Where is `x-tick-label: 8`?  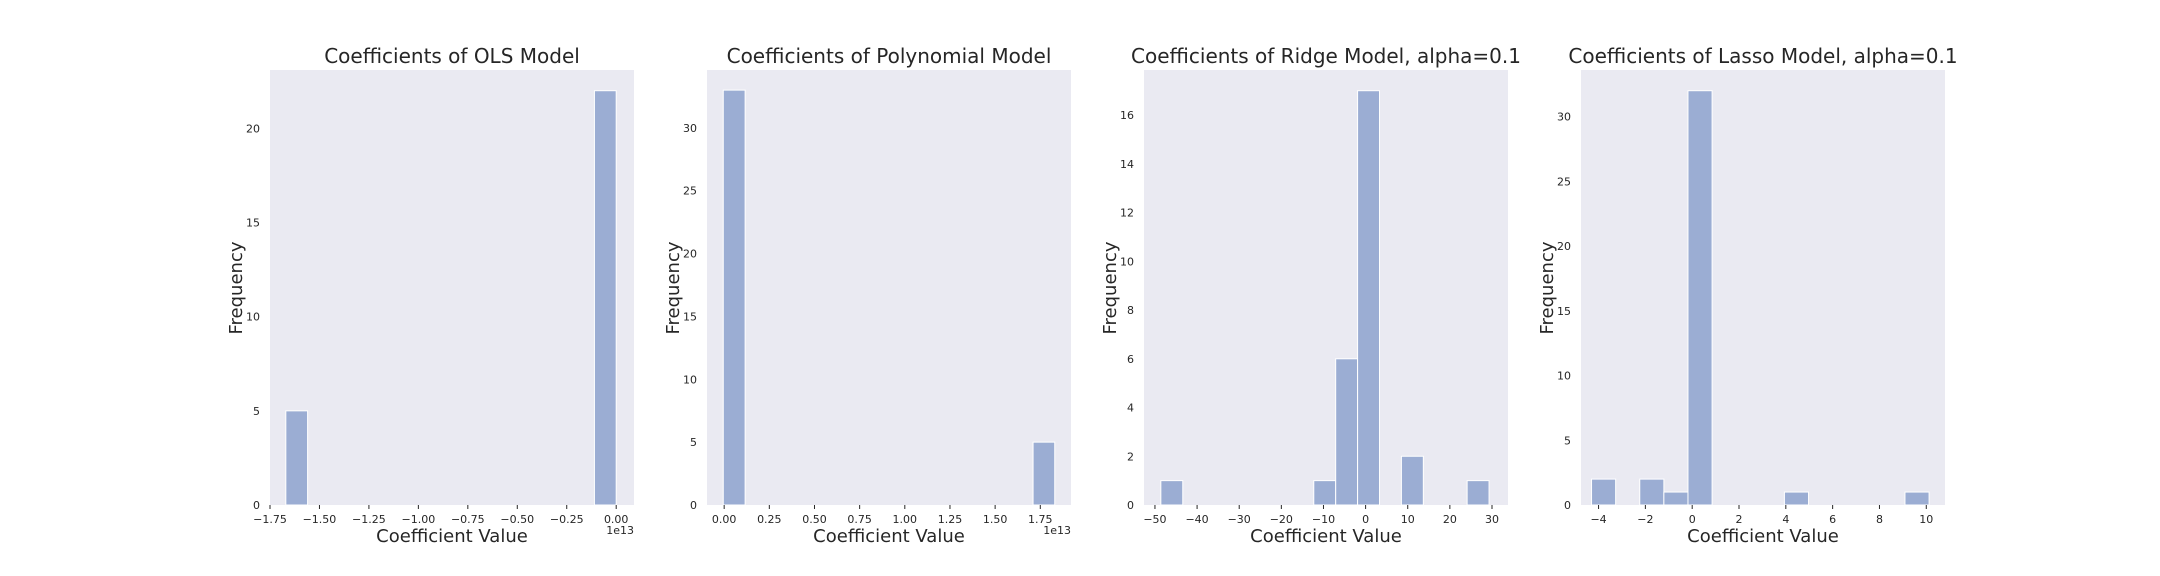 x-tick-label: 8 is located at coordinates (1879, 519).